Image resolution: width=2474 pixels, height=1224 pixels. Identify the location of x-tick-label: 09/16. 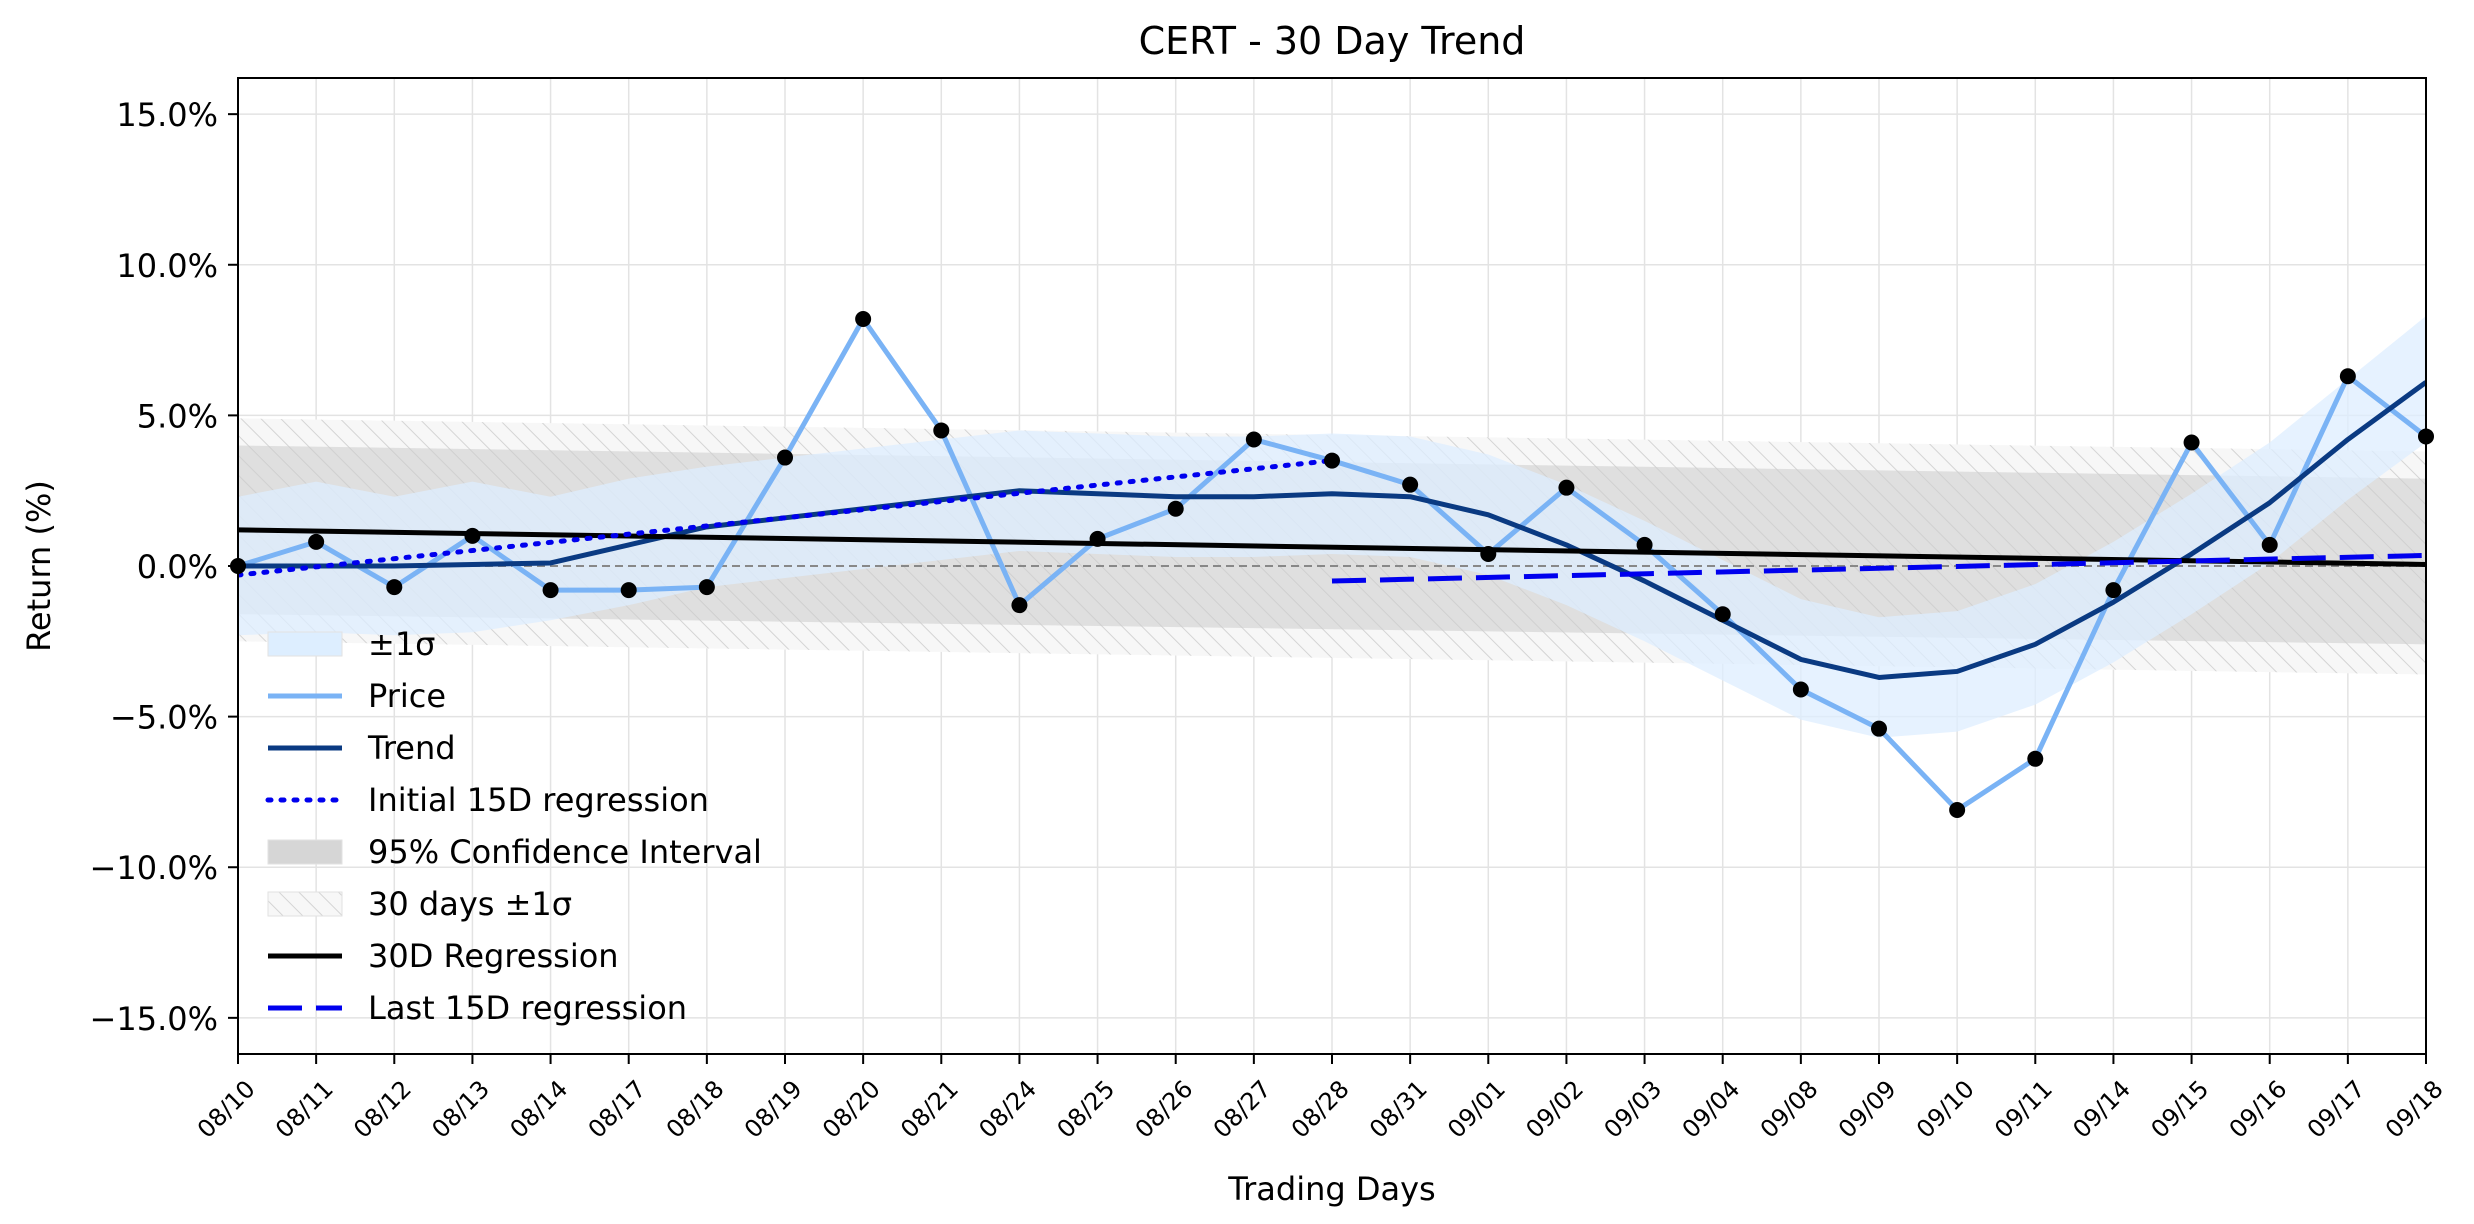
(2258, 1109).